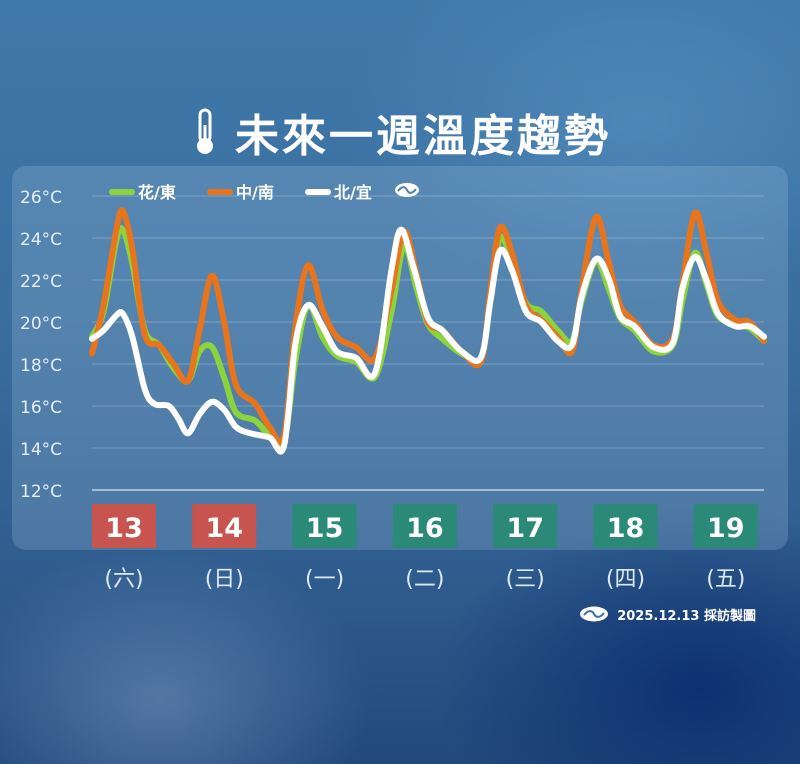 The image size is (800, 764). Describe the element at coordinates (41, 408) in the screenshot. I see `y-tick-label: 16°C` at that location.